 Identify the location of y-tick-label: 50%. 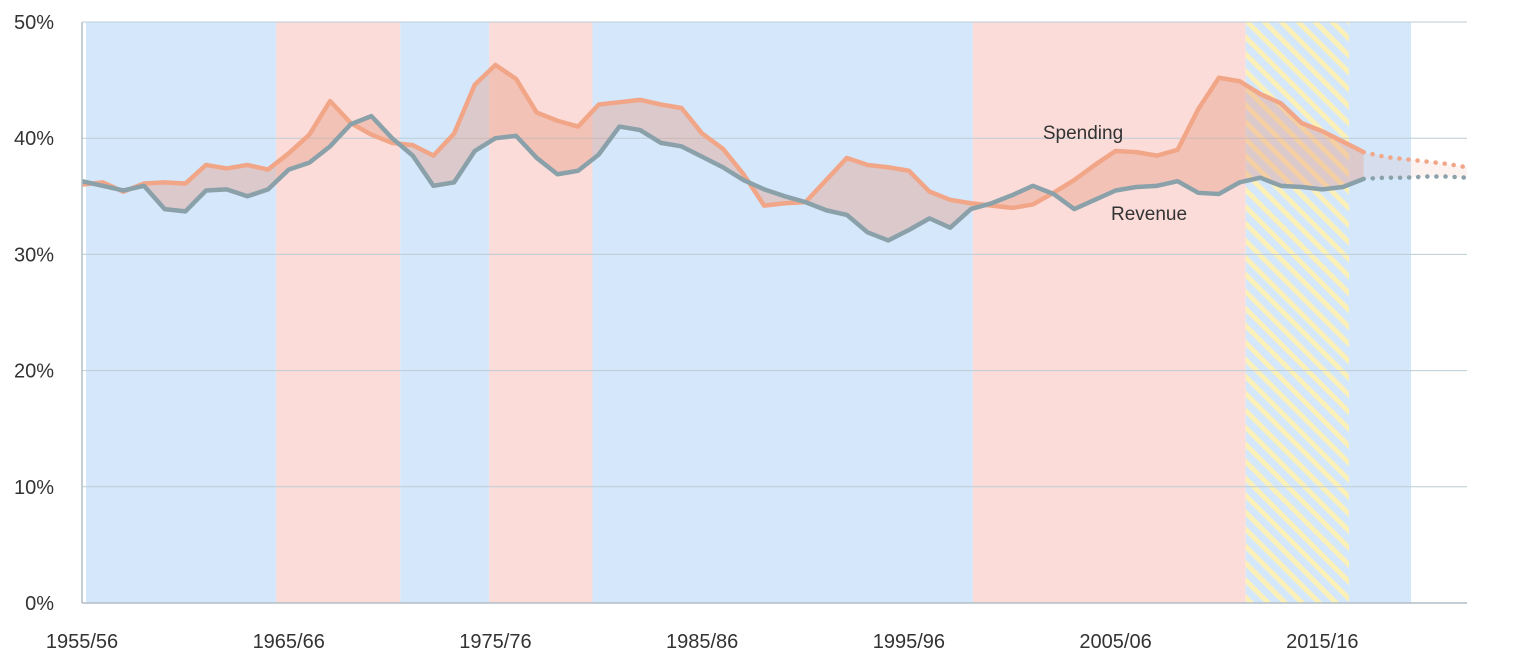
(34, 23).